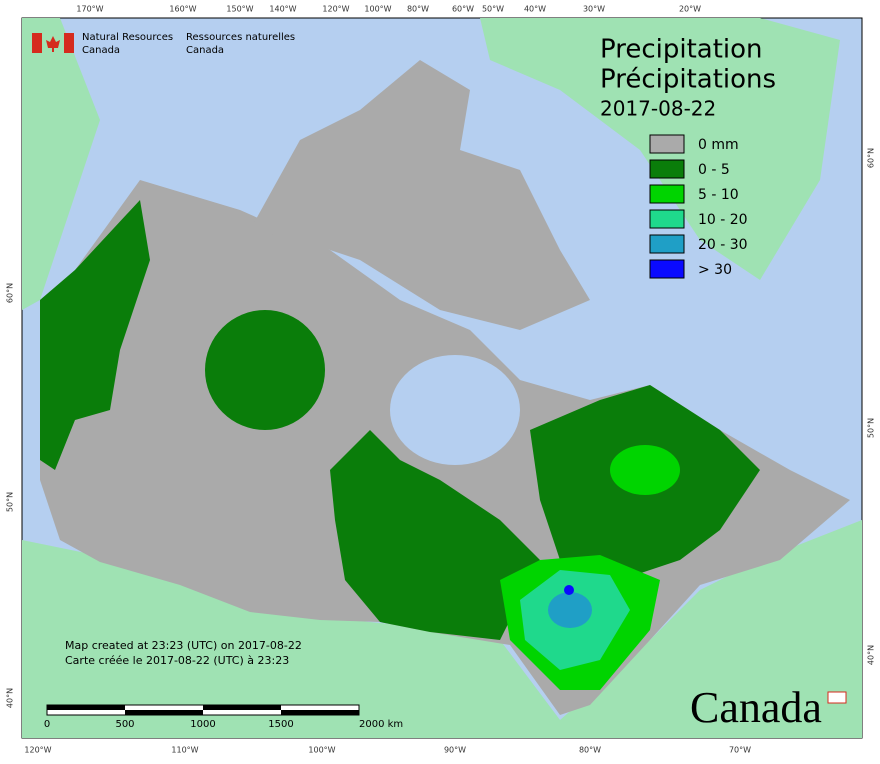  What do you see at coordinates (184, 750) in the screenshot?
I see `lon-label-bottom: 110°W` at bounding box center [184, 750].